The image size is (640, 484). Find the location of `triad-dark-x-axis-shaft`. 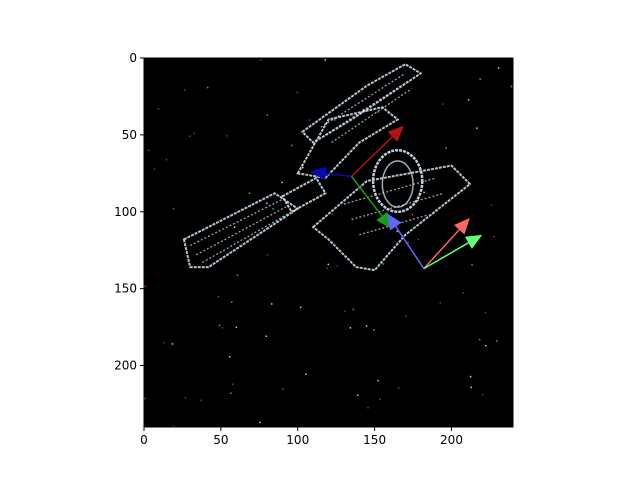

triad-dark-x-axis-shaft is located at coordinates (372, 156).